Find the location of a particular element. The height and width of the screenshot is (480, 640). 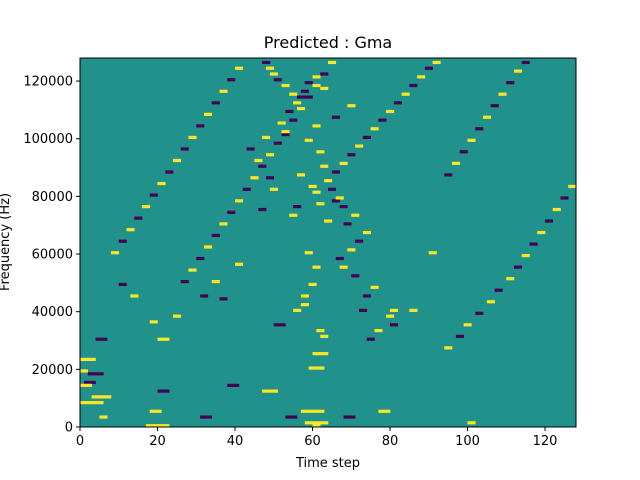

x-tick-label: 0 is located at coordinates (80, 441).